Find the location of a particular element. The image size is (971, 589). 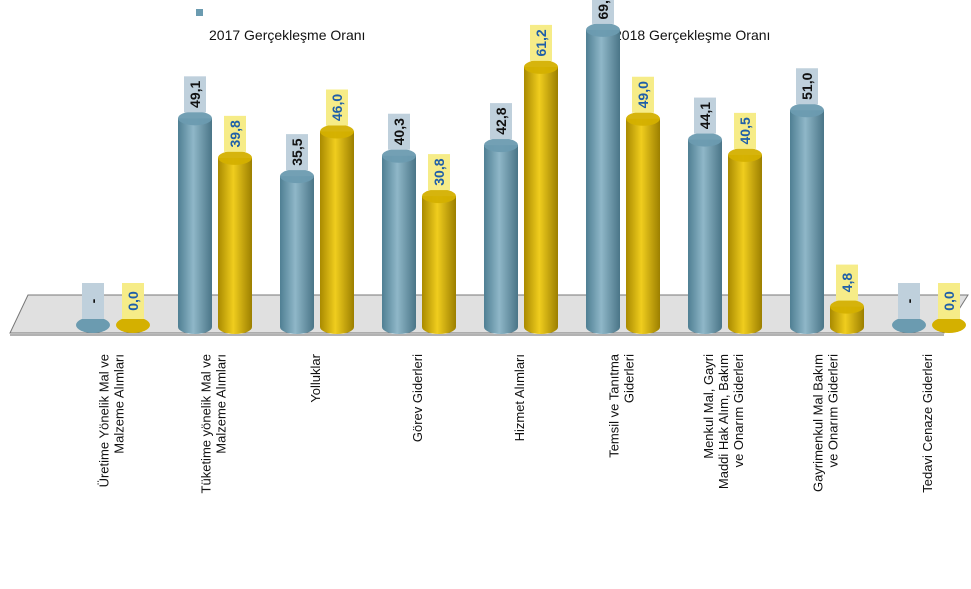

data-label-2018: 40,5 is located at coordinates (745, 130).